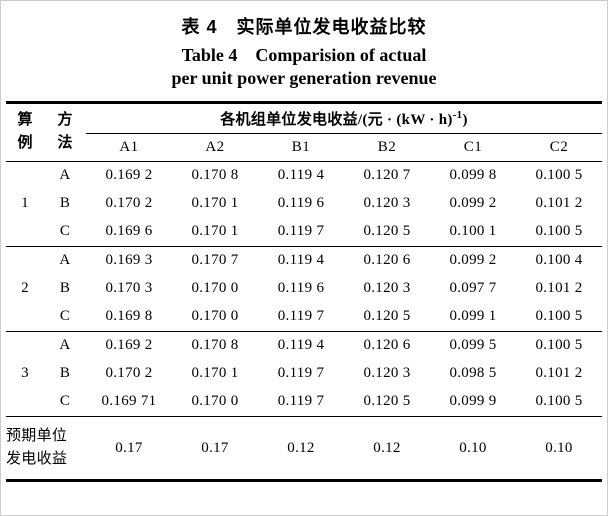 This screenshot has height=516, width=608. What do you see at coordinates (304, 55) in the screenshot?
I see `table-title-en-line1: Table 4 Comparision of actual` at bounding box center [304, 55].